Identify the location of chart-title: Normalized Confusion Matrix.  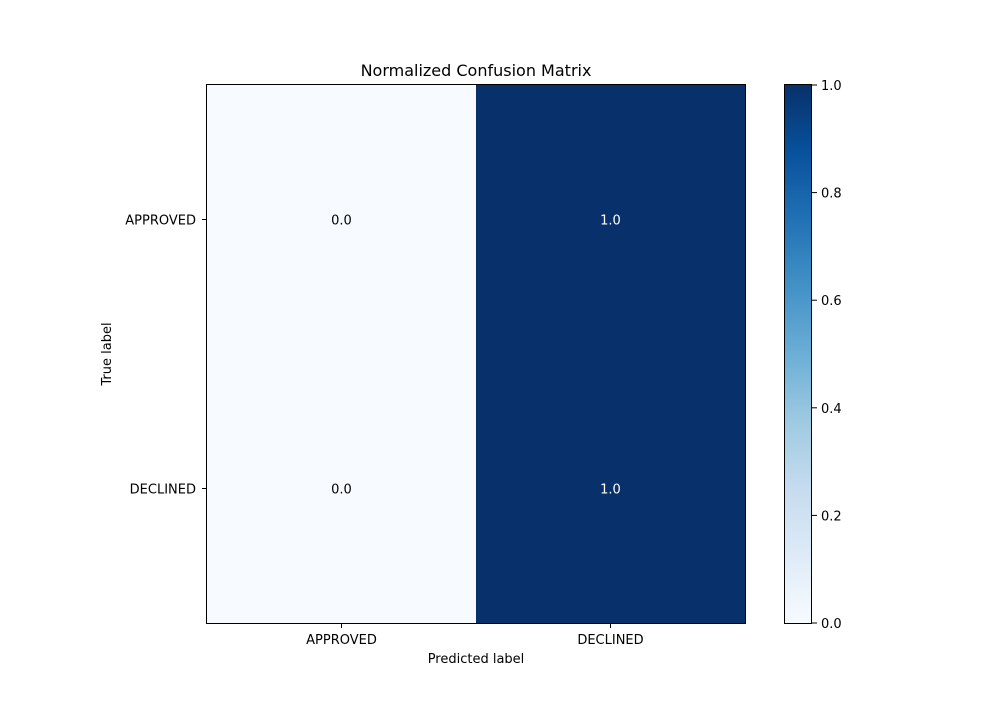
(476, 70).